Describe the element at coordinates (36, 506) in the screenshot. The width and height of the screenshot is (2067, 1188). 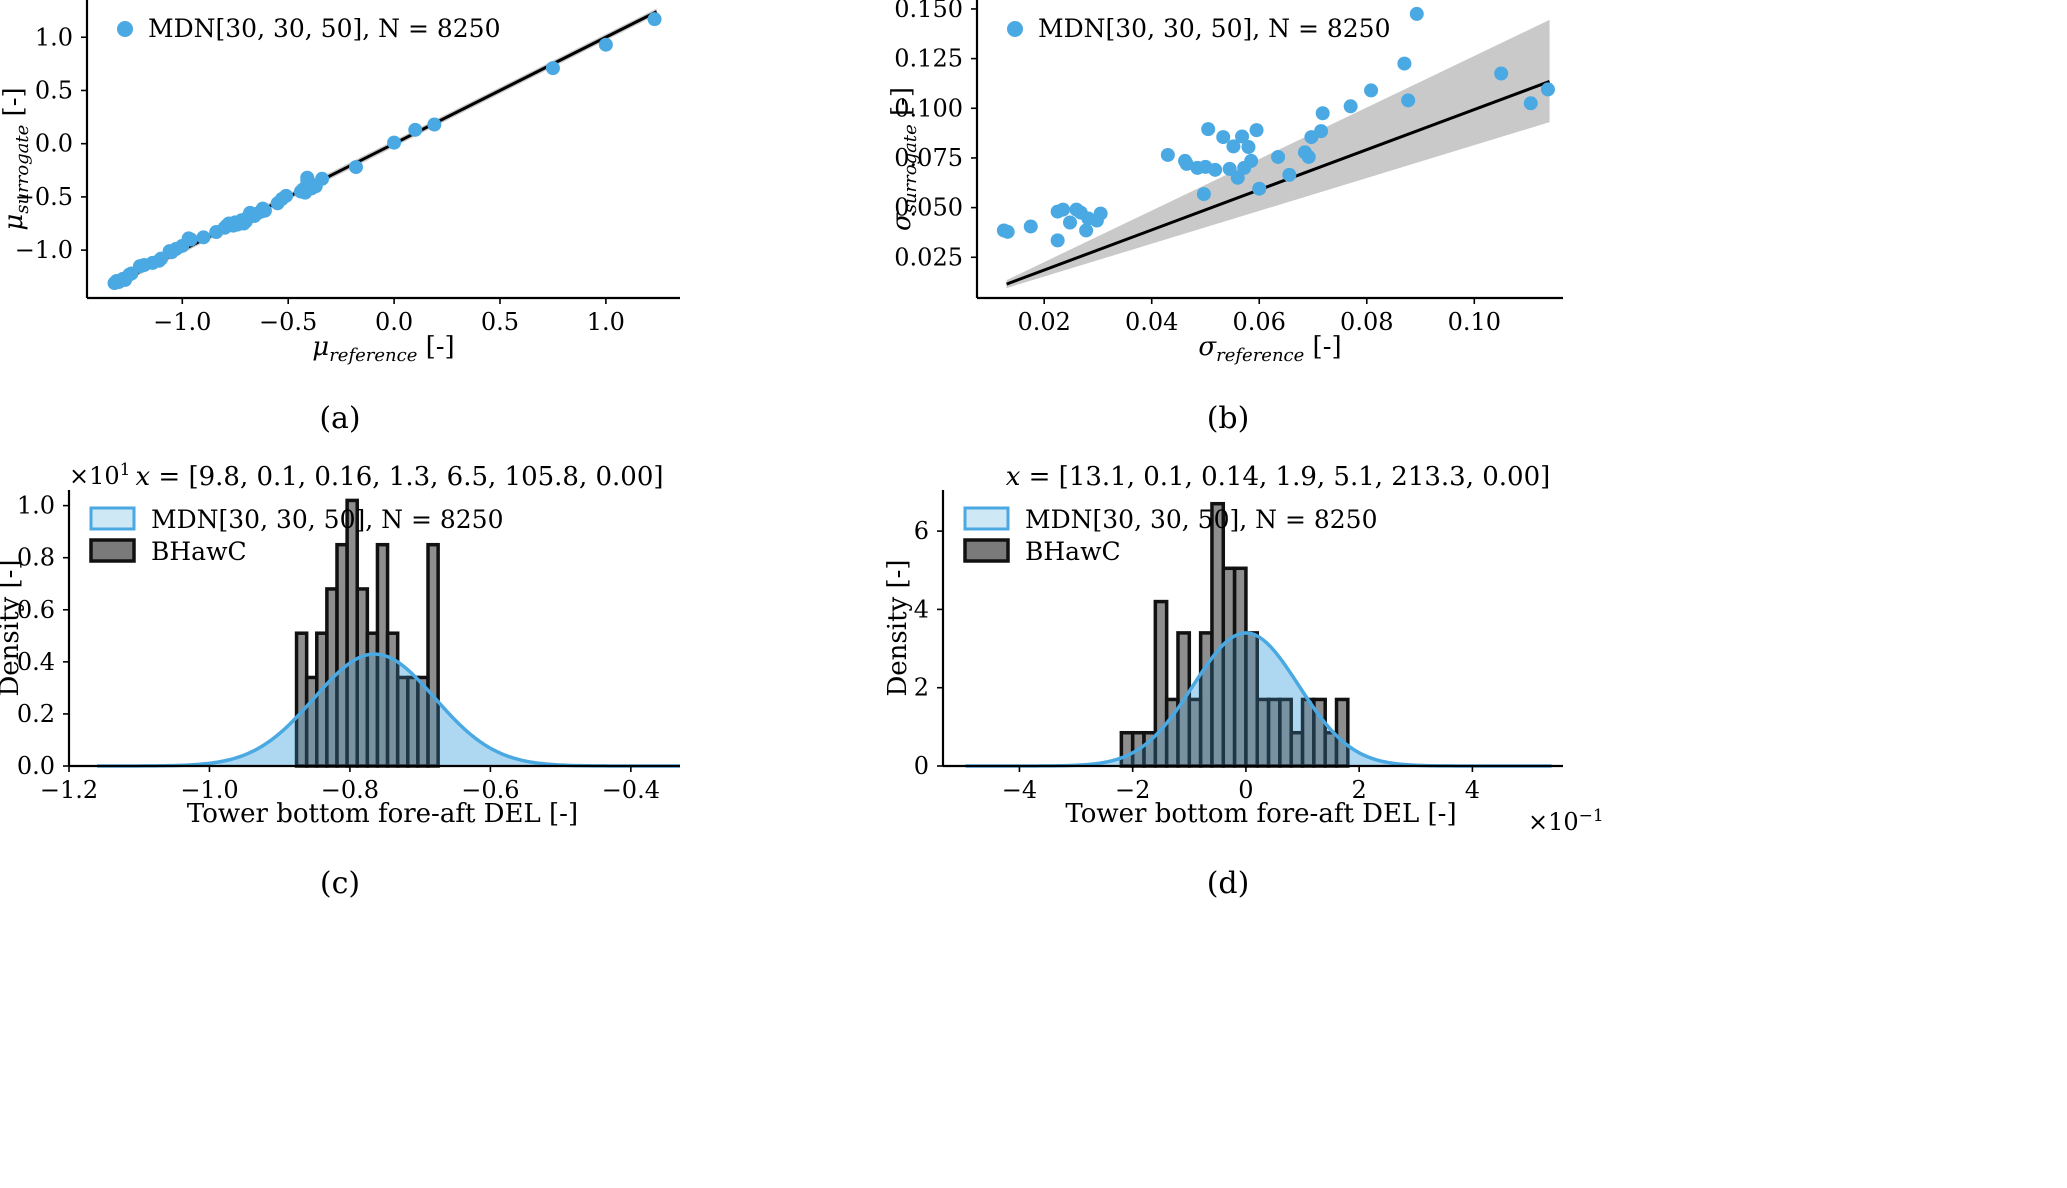
I see `y-tick-label: 1.0` at that location.